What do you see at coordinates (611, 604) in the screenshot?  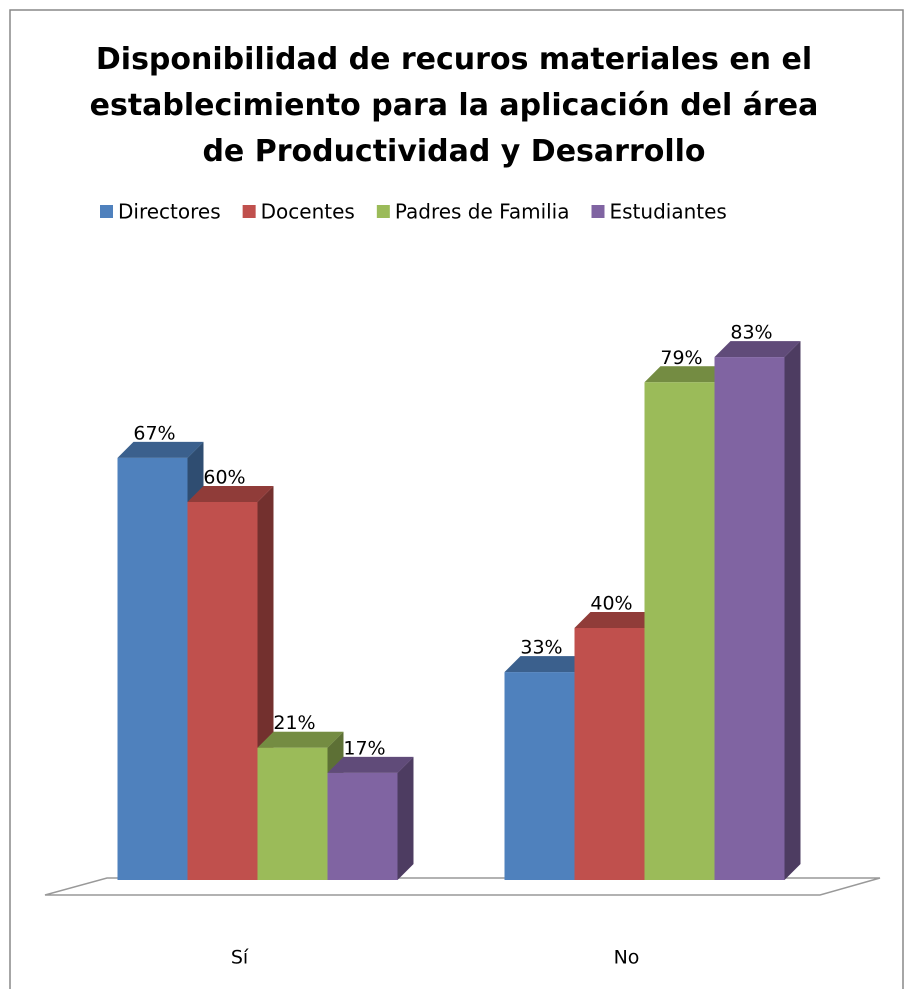 I see `value-label: 40%` at bounding box center [611, 604].